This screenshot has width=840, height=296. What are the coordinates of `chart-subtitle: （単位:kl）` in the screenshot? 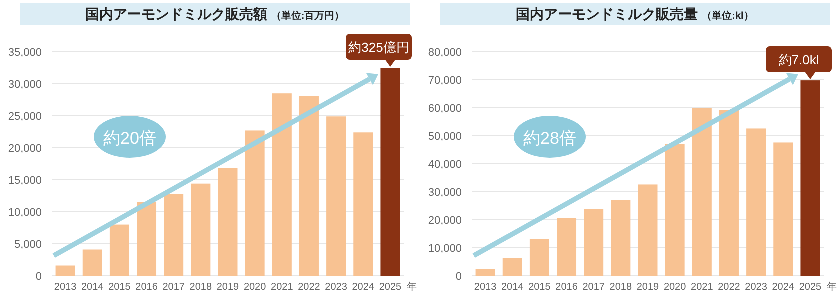 It's located at (728, 16).